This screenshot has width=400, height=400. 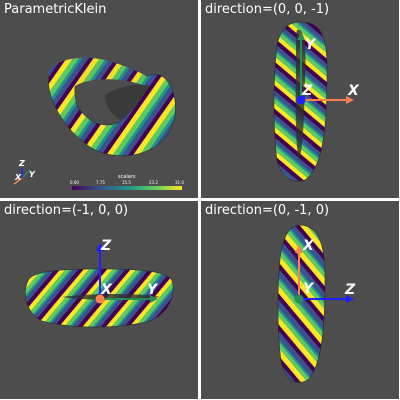 I want to click on widget-y-label: Y, so click(x=32, y=174).